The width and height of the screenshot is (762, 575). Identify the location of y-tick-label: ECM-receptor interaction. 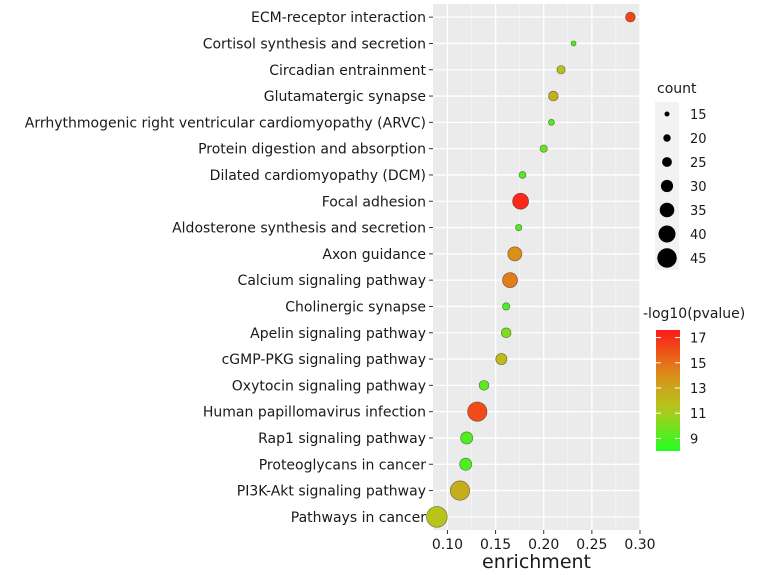
(338, 18).